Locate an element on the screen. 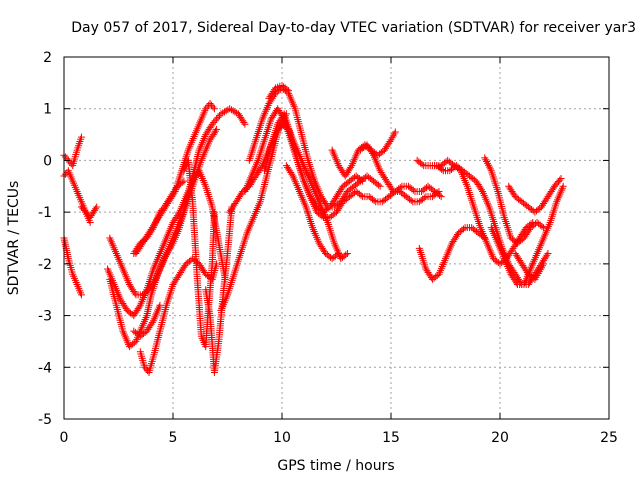 The width and height of the screenshot is (640, 480). x-axis-label: GPS time / hours is located at coordinates (335, 466).